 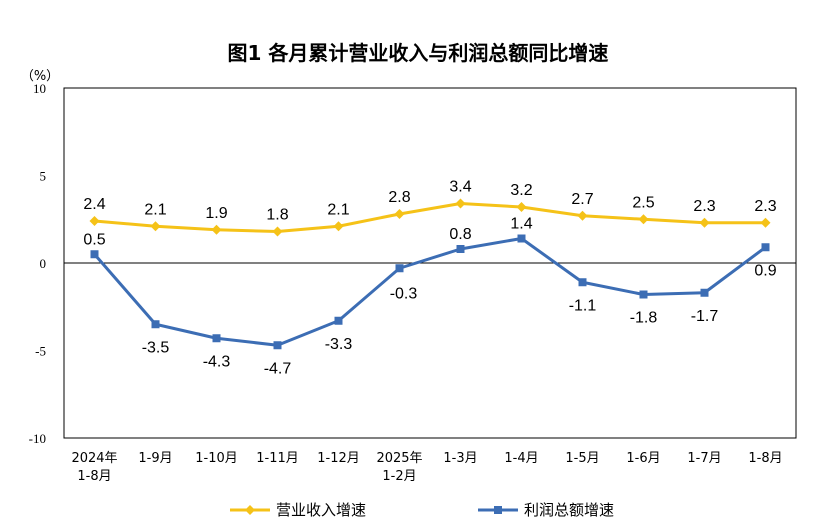 I want to click on data-label: -1.7, so click(x=705, y=316).